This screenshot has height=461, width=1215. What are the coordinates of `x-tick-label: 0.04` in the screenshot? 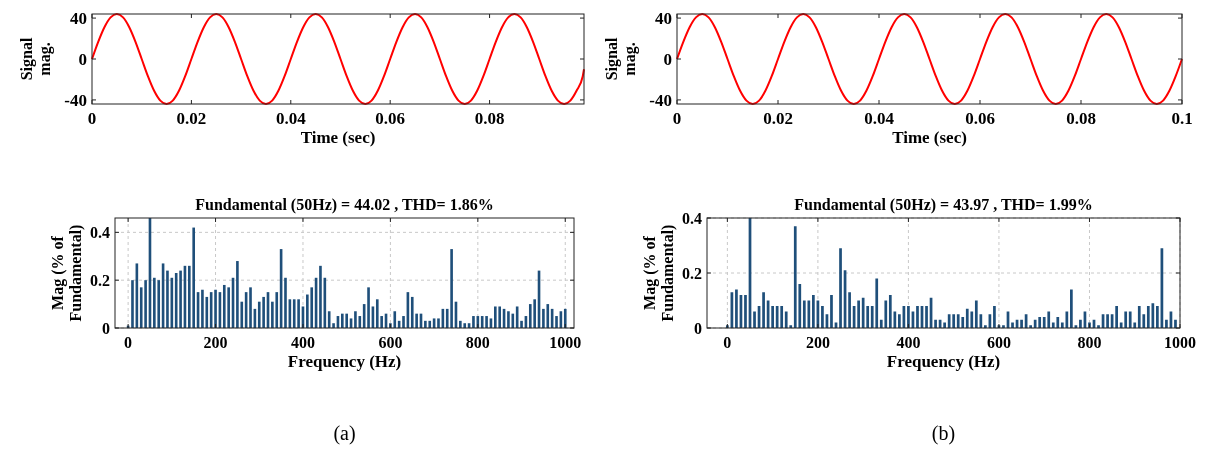 It's located at (879, 118).